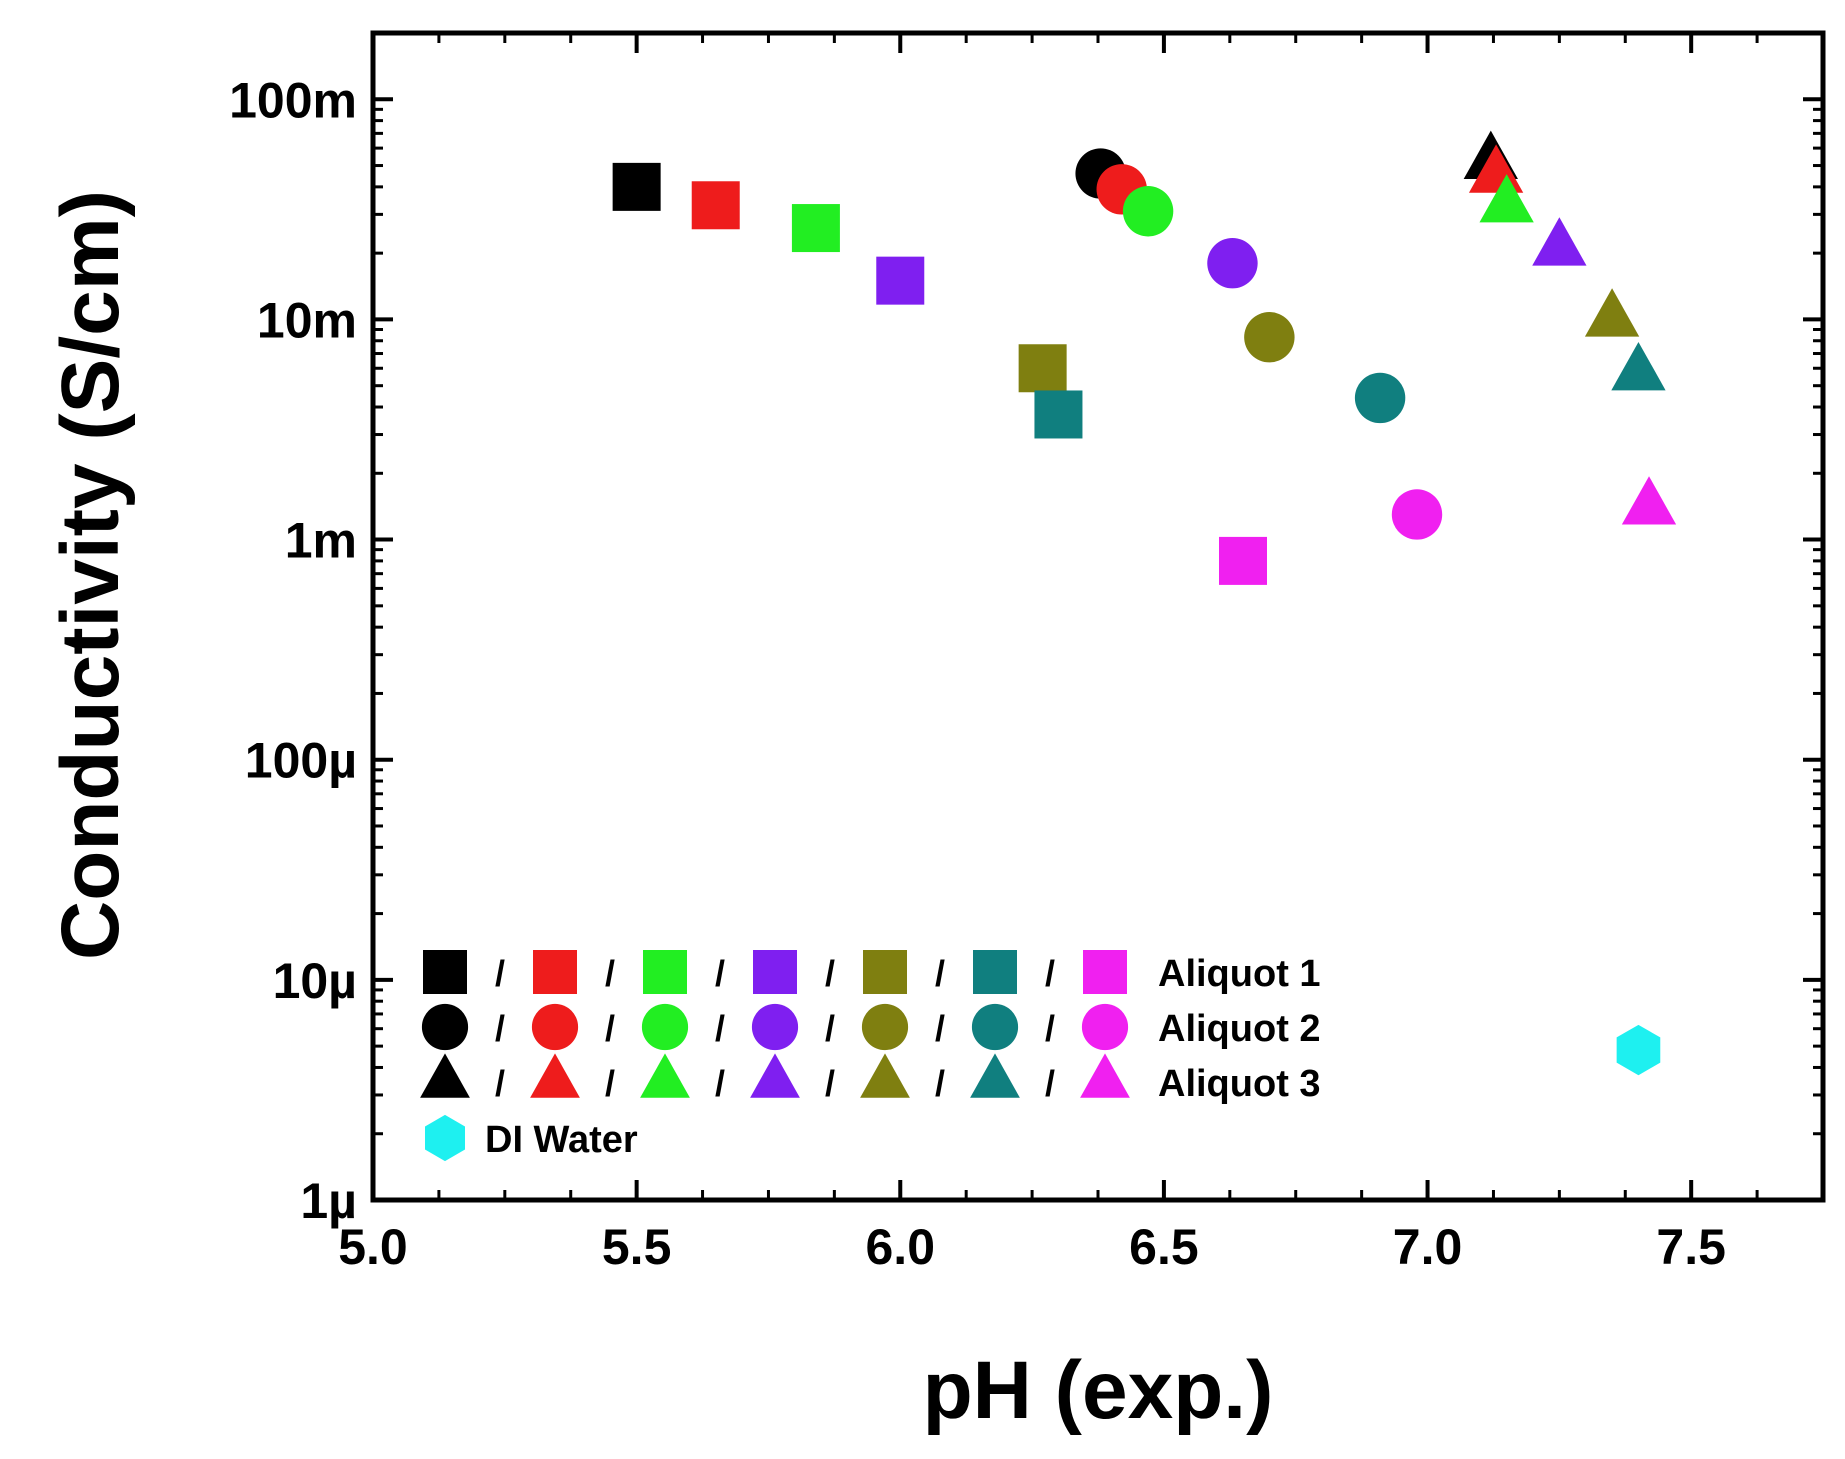  Describe the element at coordinates (1098, 1390) in the screenshot. I see `x-axis-title: pH (exp.)` at that location.